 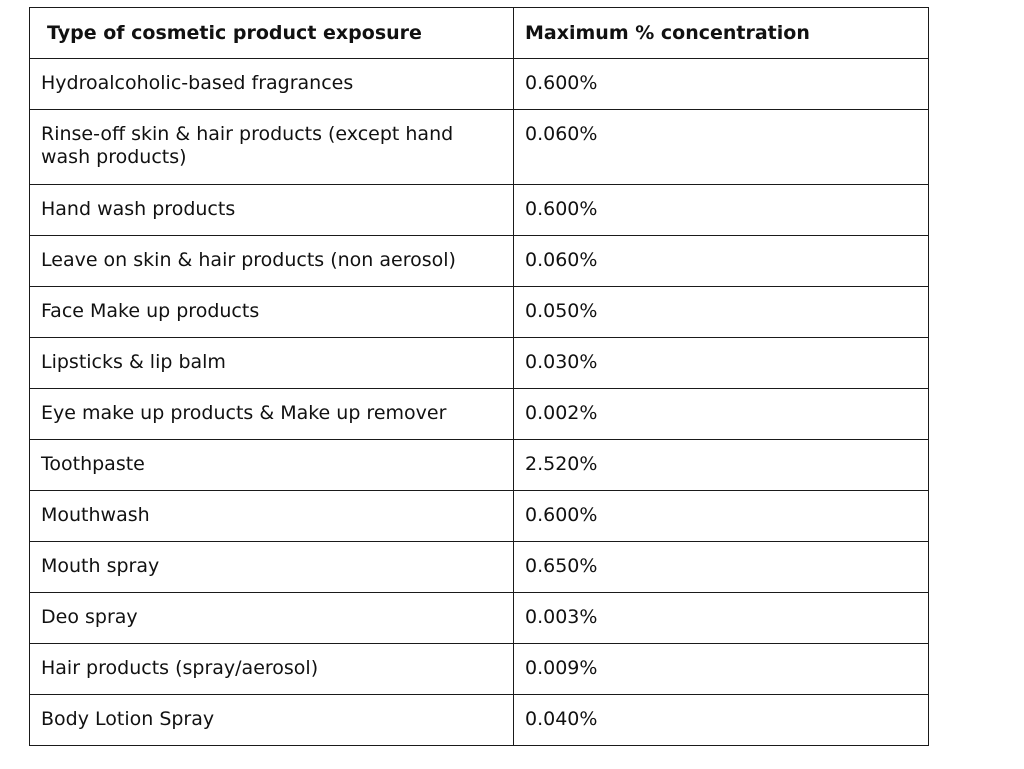 What do you see at coordinates (271, 414) in the screenshot?
I see `exposure-type-cell: Eye make up products & Make up remover` at bounding box center [271, 414].